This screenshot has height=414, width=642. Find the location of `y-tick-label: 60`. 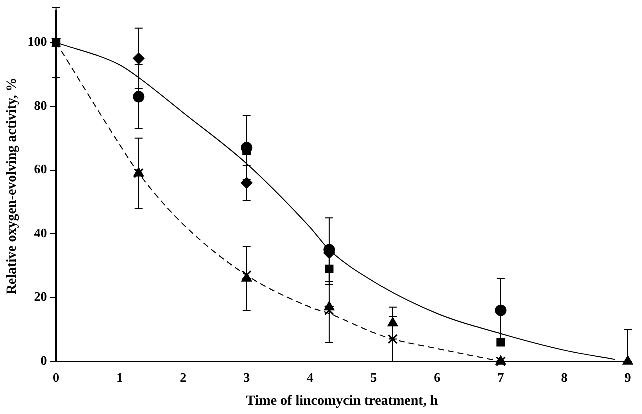

y-tick-label: 60 is located at coordinates (41, 169).